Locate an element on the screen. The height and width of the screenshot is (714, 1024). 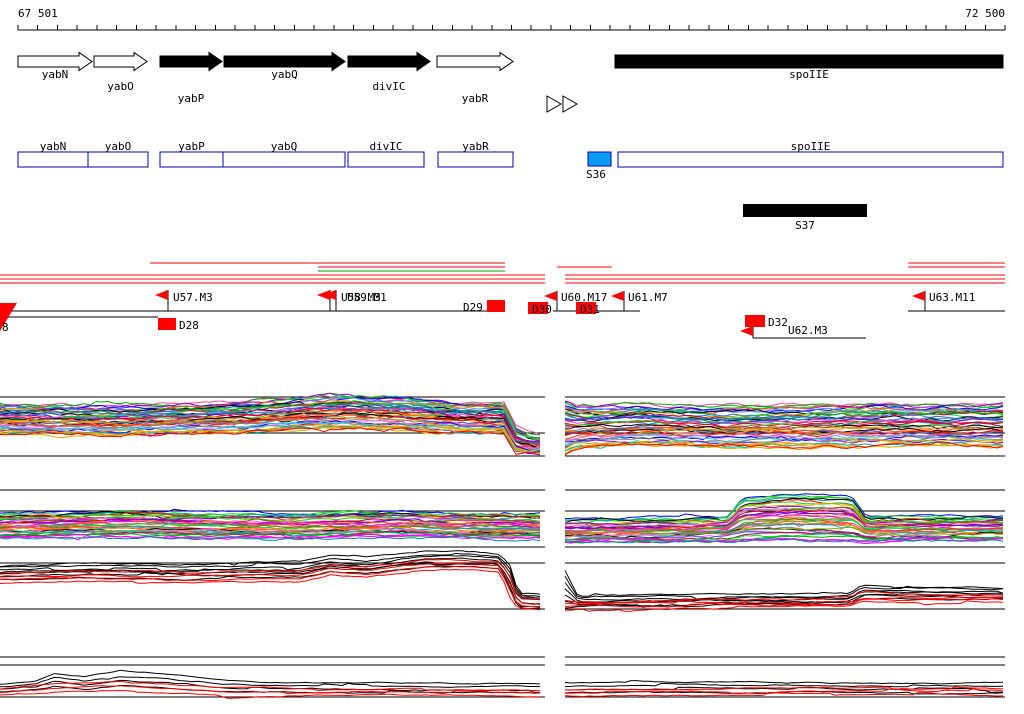
upshift-flag-icon-U57.M3 is located at coordinates (161, 295).